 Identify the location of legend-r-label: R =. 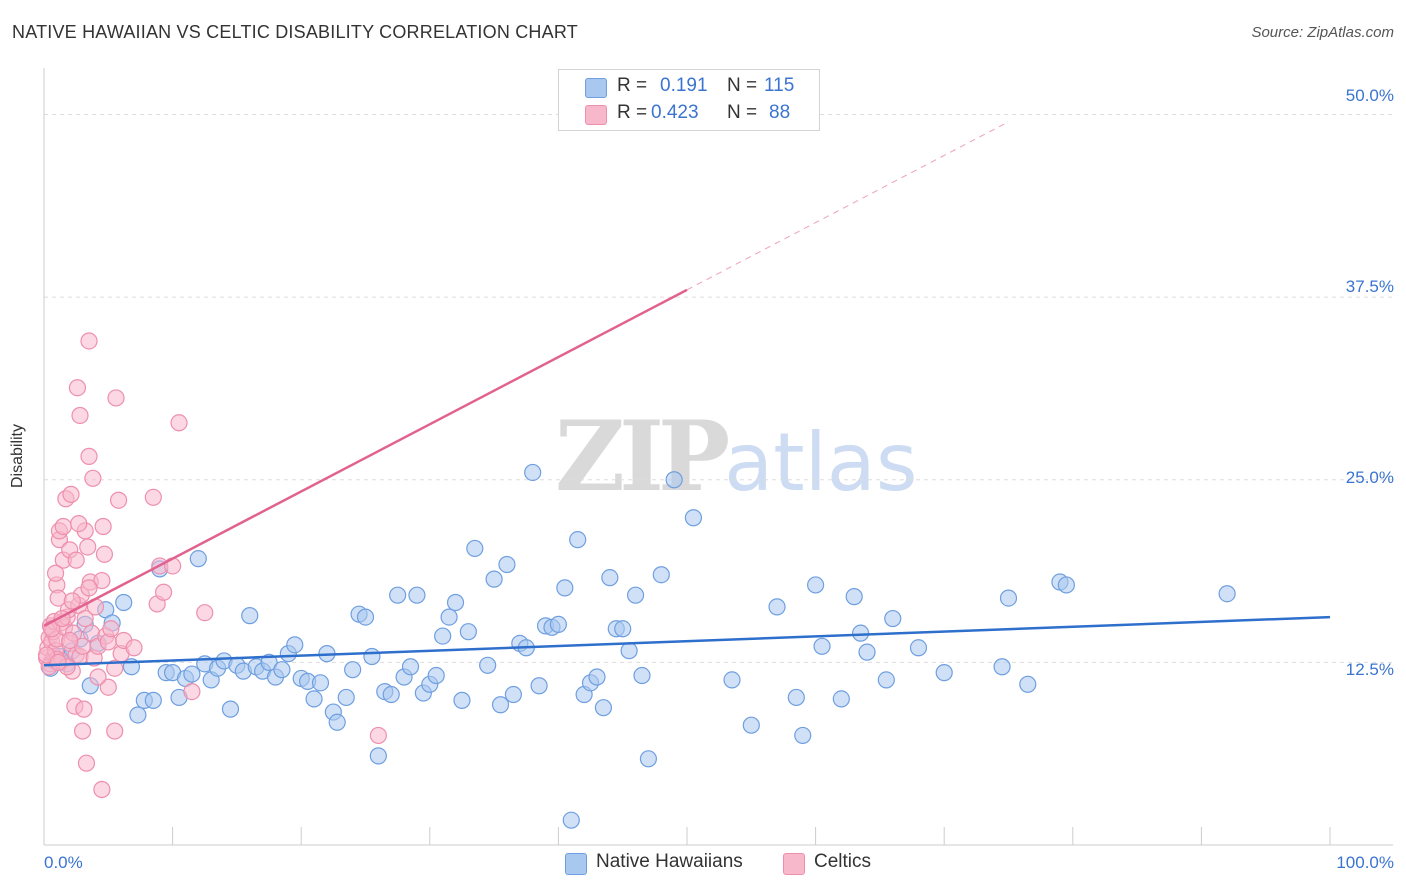
(632, 112).